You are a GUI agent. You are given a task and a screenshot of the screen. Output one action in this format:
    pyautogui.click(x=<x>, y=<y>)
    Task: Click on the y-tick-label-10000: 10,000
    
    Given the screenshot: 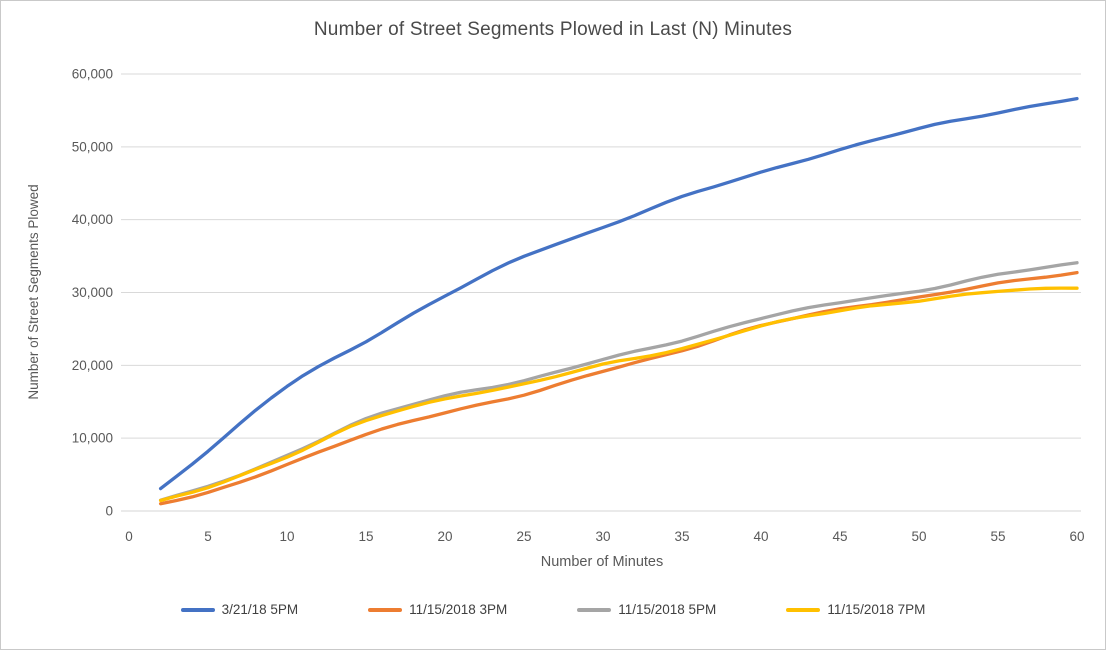 What is the action you would take?
    pyautogui.click(x=92, y=438)
    